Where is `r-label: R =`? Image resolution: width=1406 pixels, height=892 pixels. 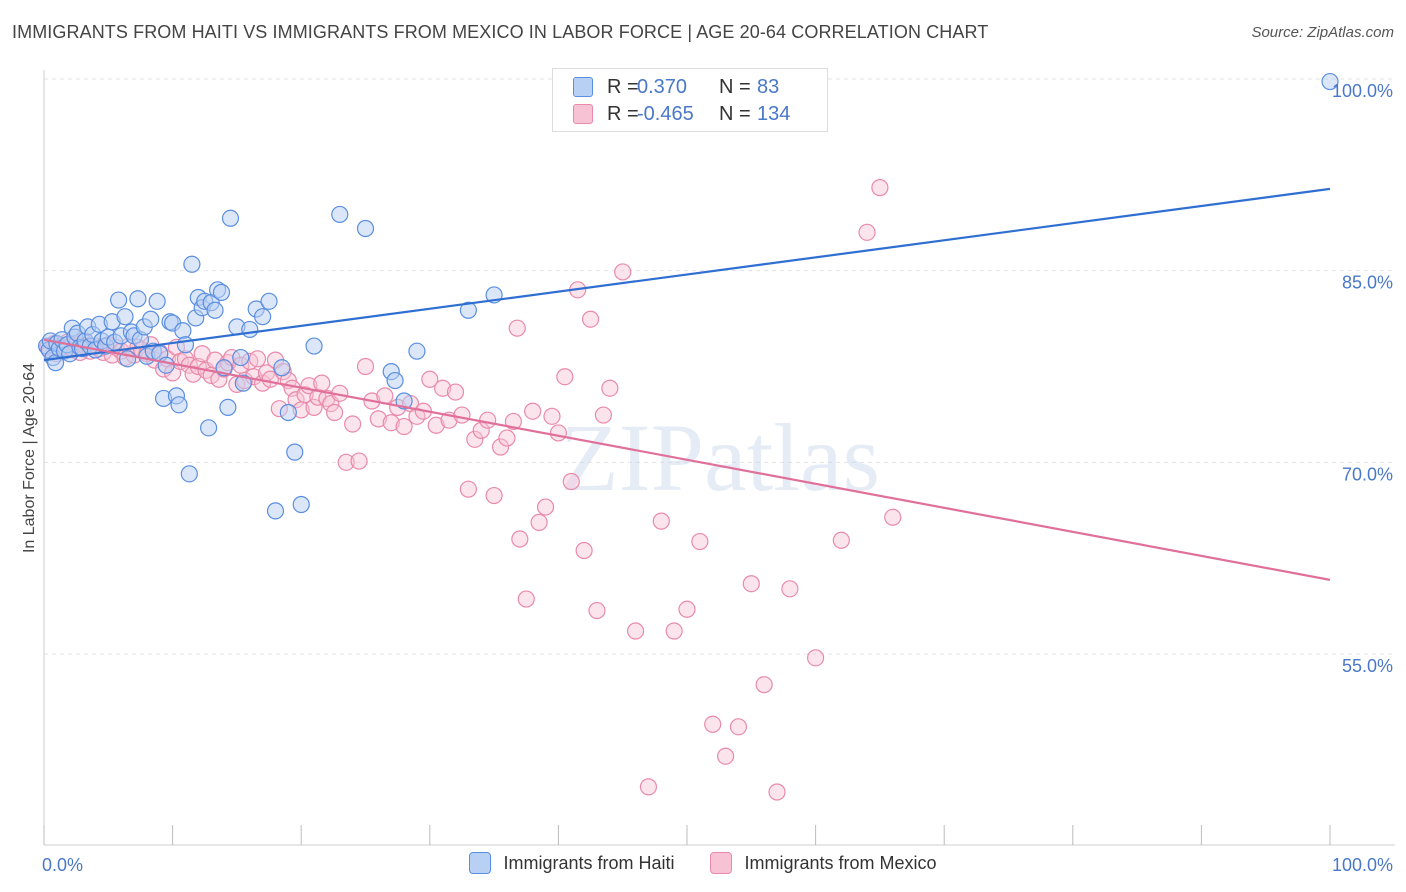 r-label: R = is located at coordinates (623, 86).